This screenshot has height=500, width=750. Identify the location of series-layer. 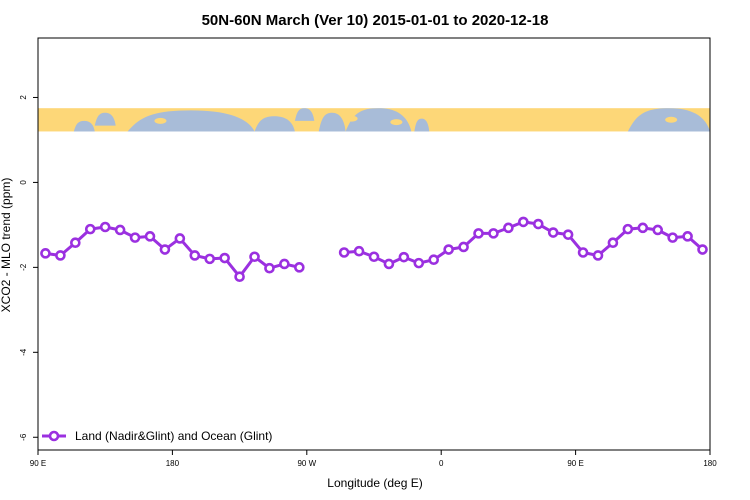
(374, 249).